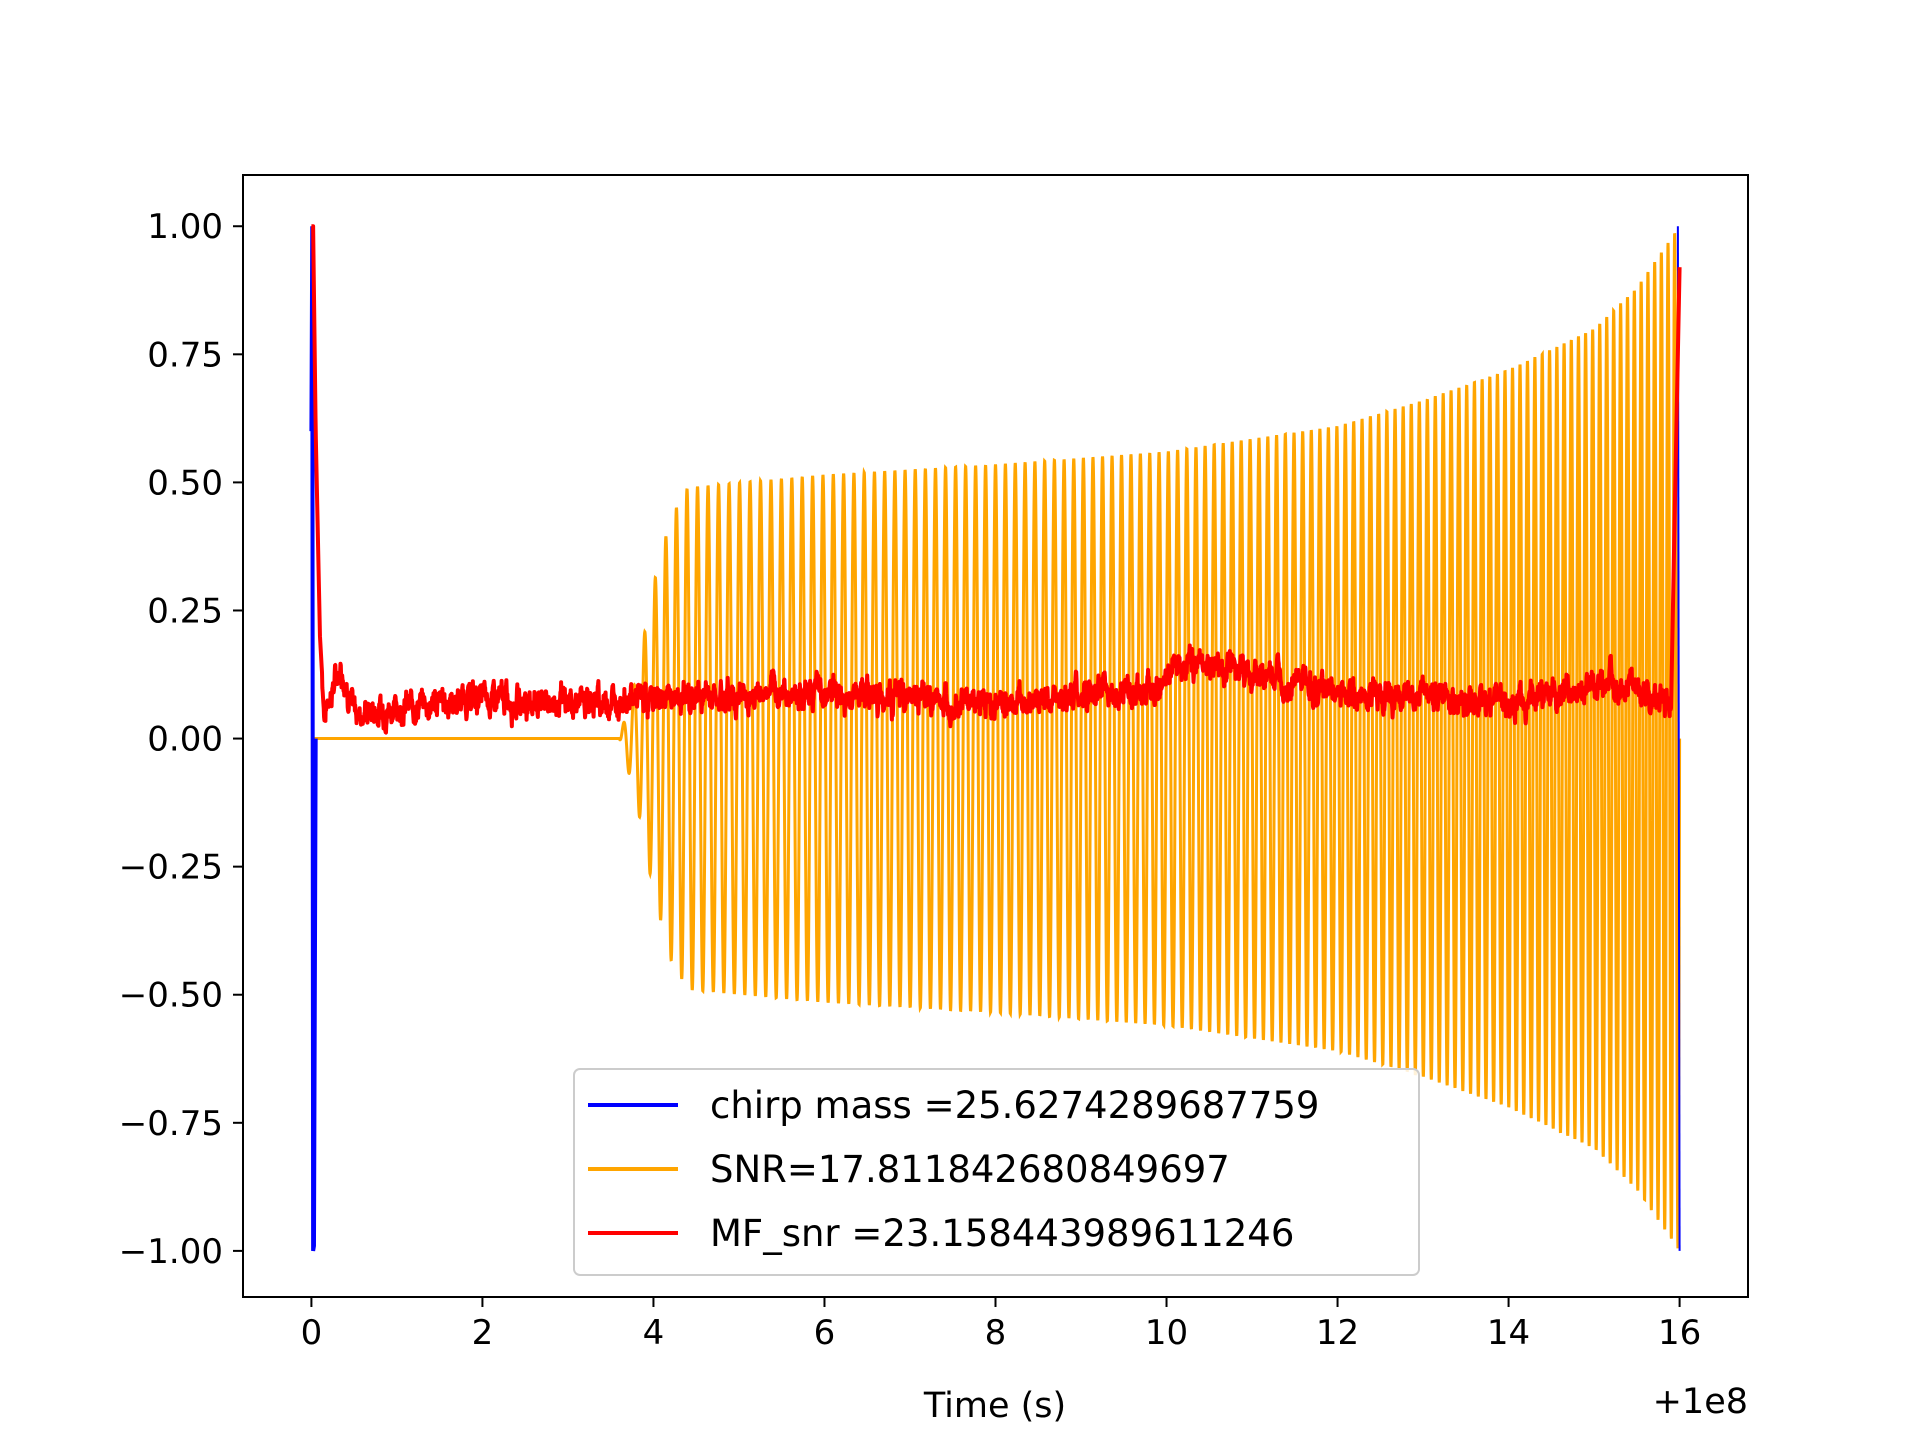 Image resolution: width=1920 pixels, height=1440 pixels. What do you see at coordinates (1700, 1402) in the screenshot?
I see `x-offset-label: +1e8` at bounding box center [1700, 1402].